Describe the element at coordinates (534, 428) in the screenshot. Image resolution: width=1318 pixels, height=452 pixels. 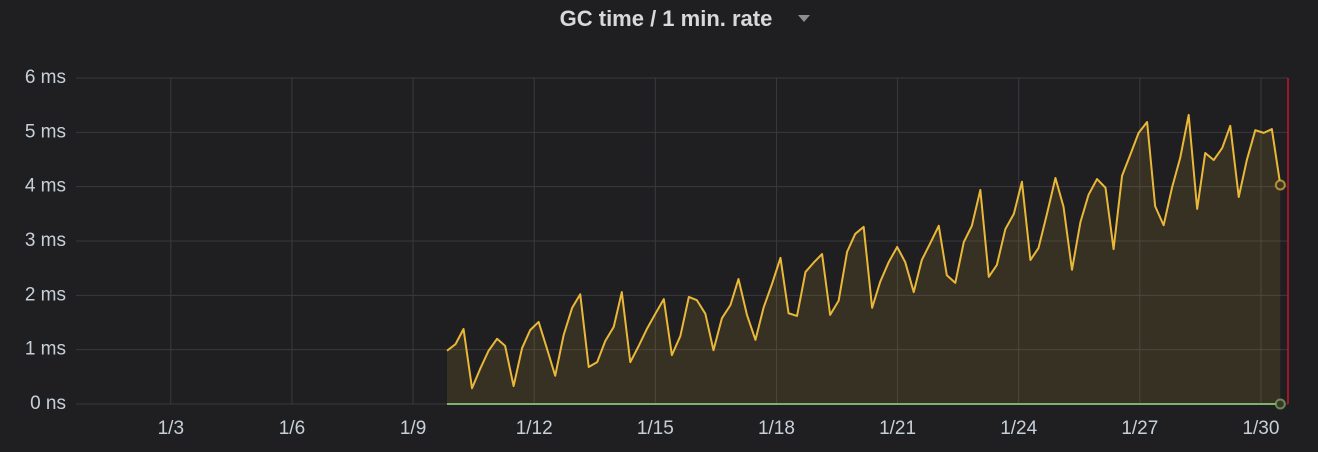
I see `x-tick-label: 1/12` at that location.